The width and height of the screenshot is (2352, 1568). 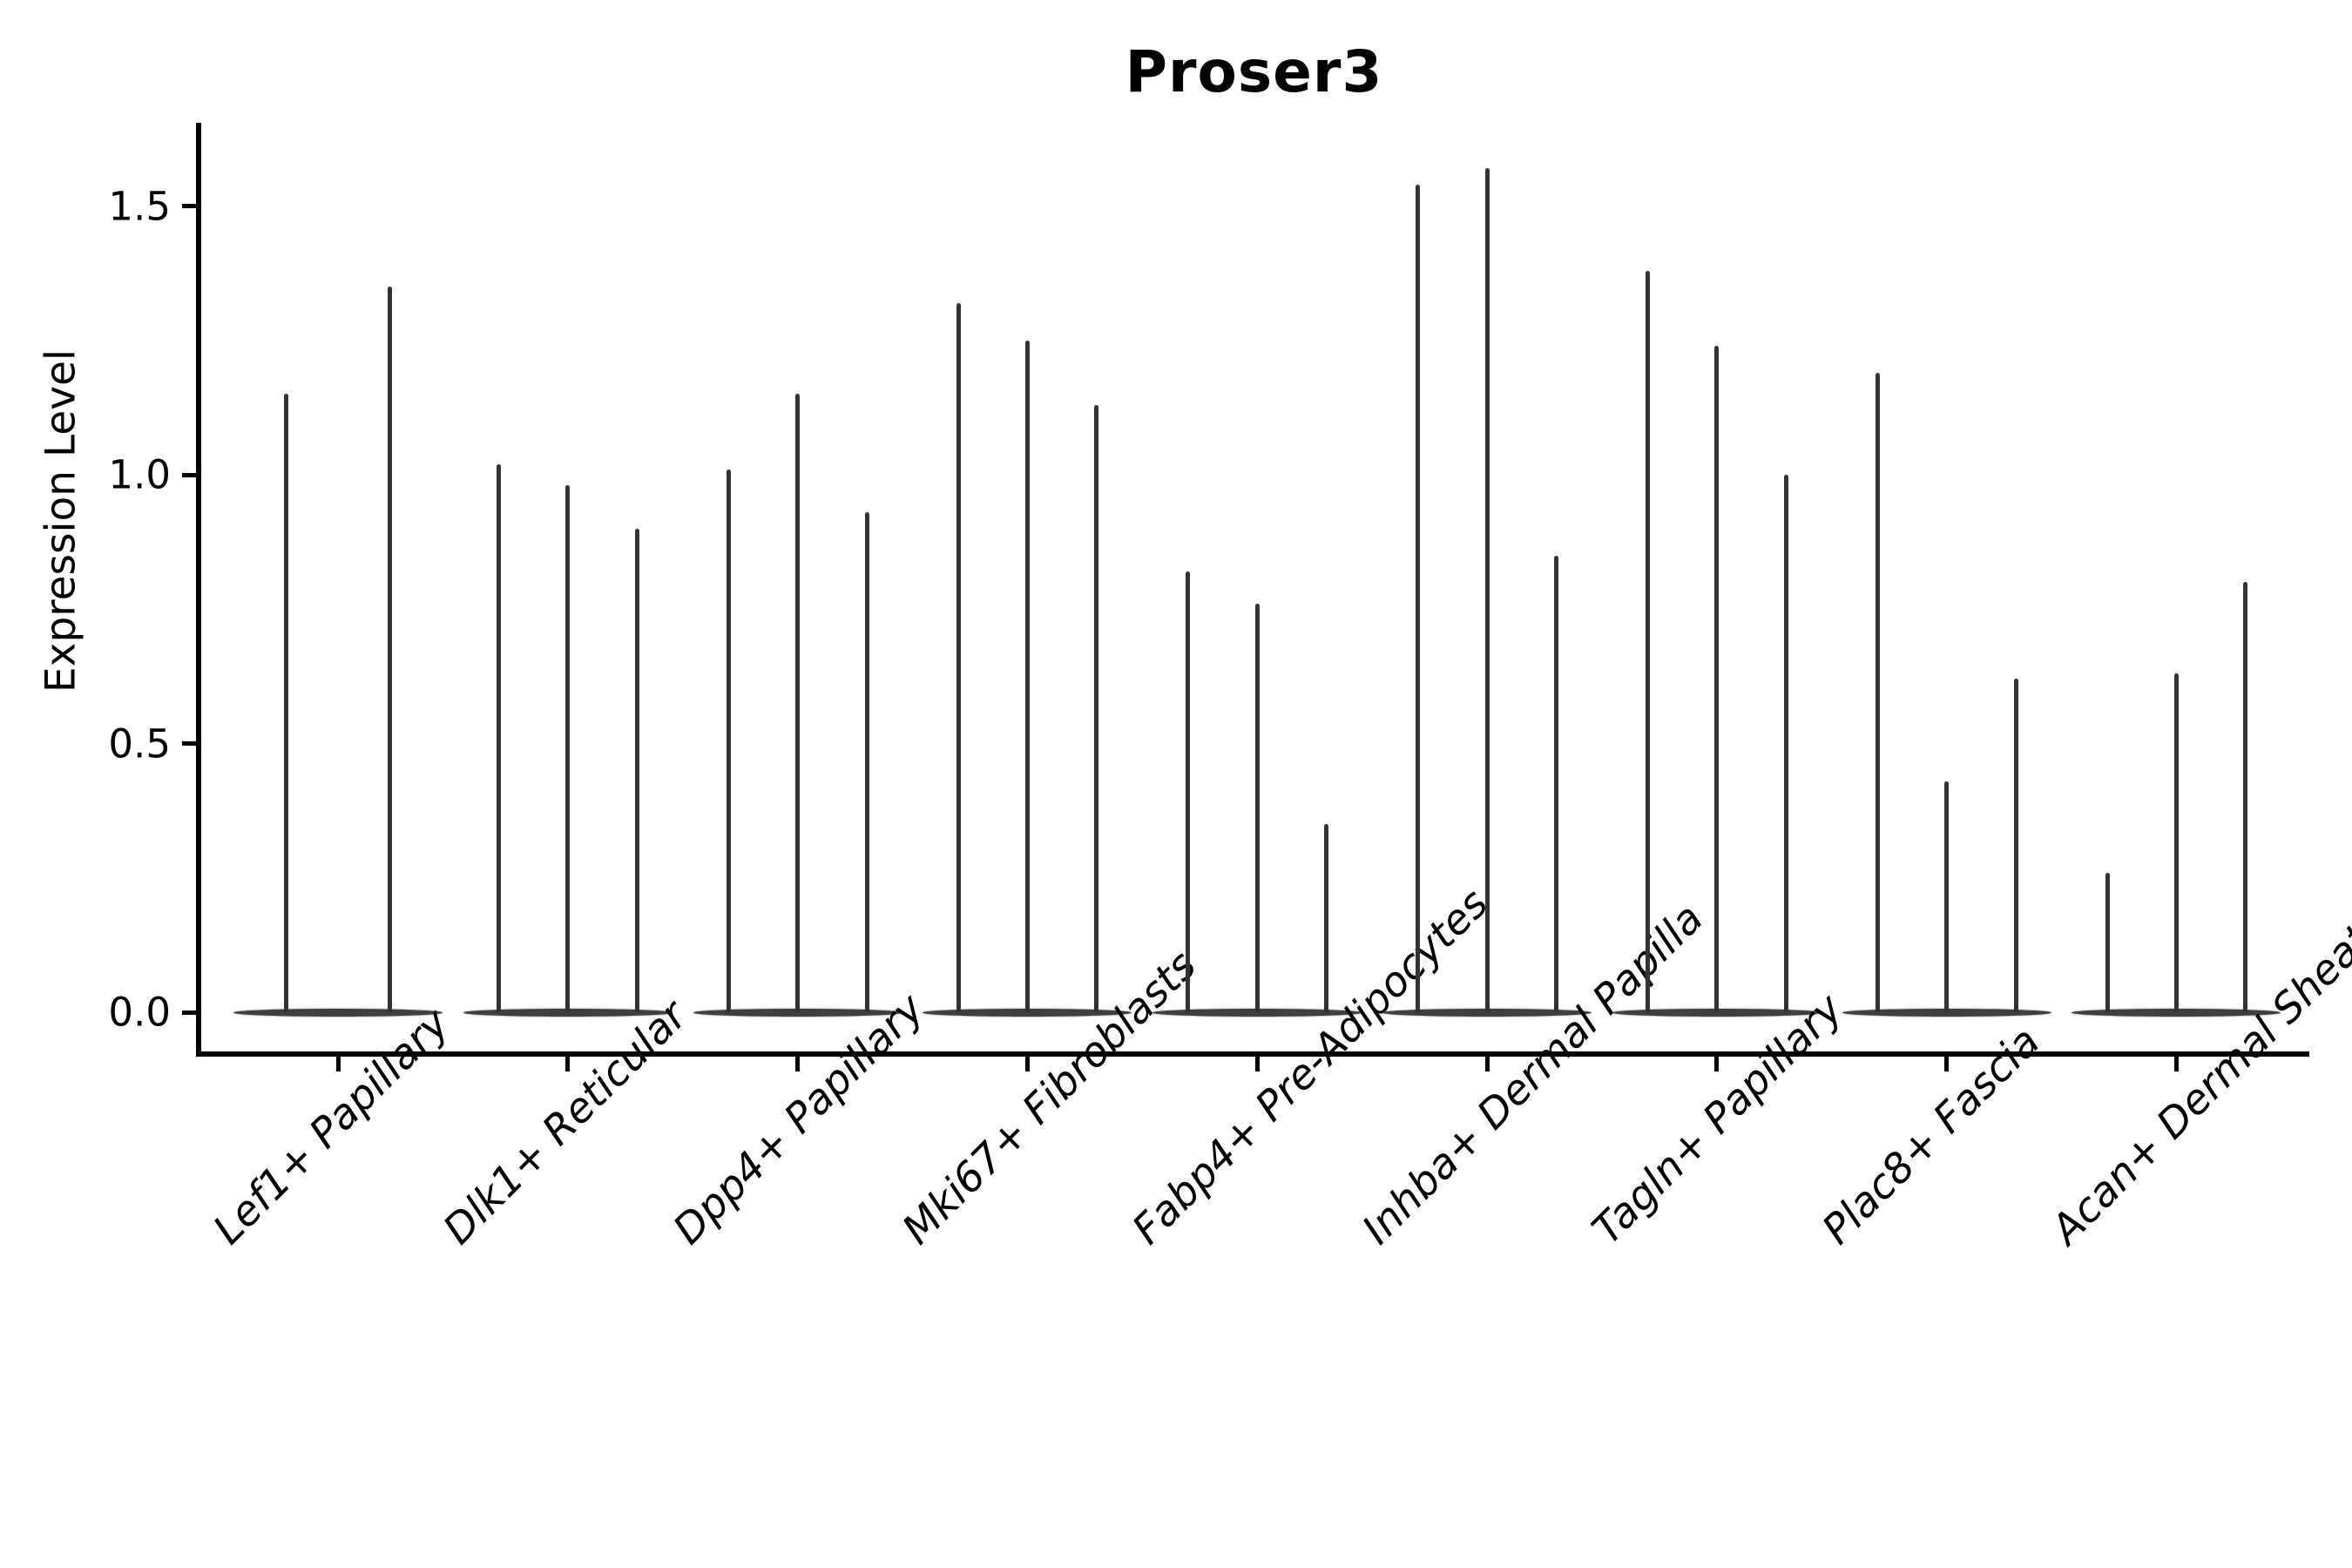 I want to click on y-tick-label: 1.5, so click(x=139, y=206).